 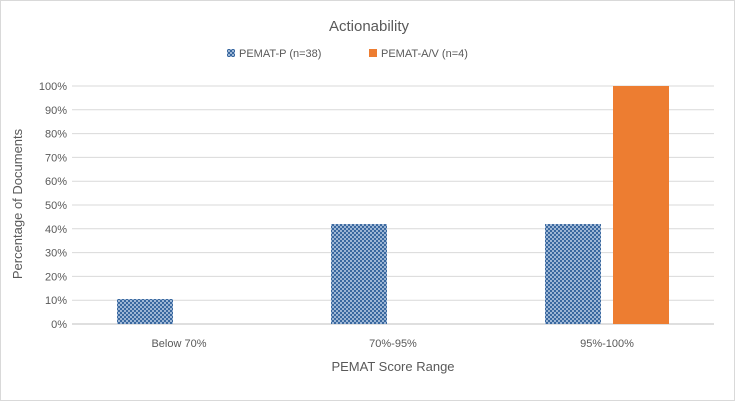 What do you see at coordinates (424, 54) in the screenshot?
I see `legend-label: PEMAT-A/V (n=4)` at bounding box center [424, 54].